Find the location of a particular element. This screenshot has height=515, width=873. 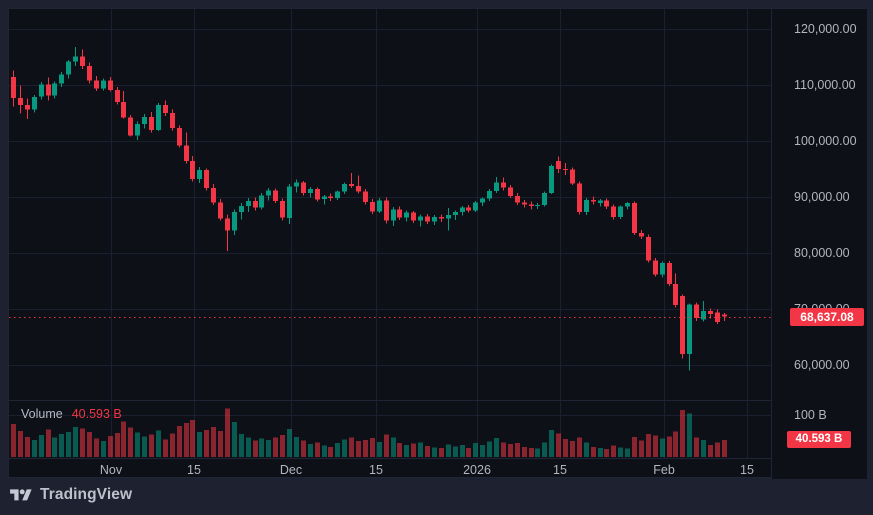

volume-legend-title: Volume is located at coordinates (42, 414).